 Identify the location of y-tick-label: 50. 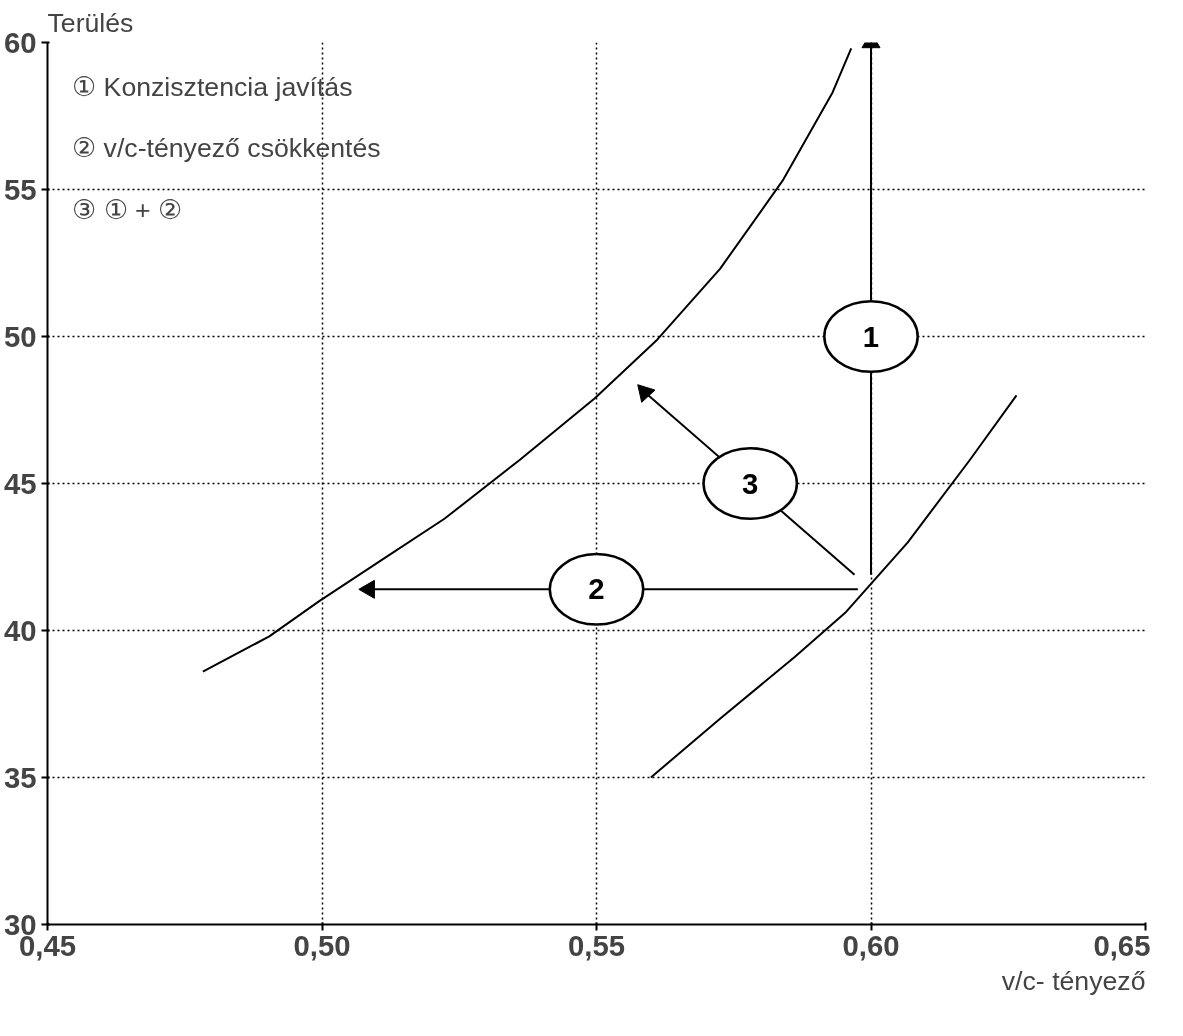
(20, 336).